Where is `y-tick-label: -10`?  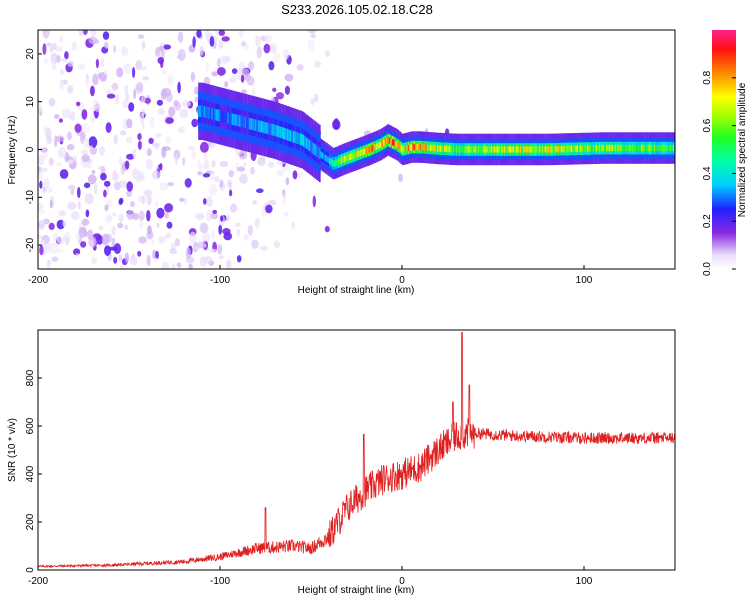
y-tick-label: -10 is located at coordinates (30, 197).